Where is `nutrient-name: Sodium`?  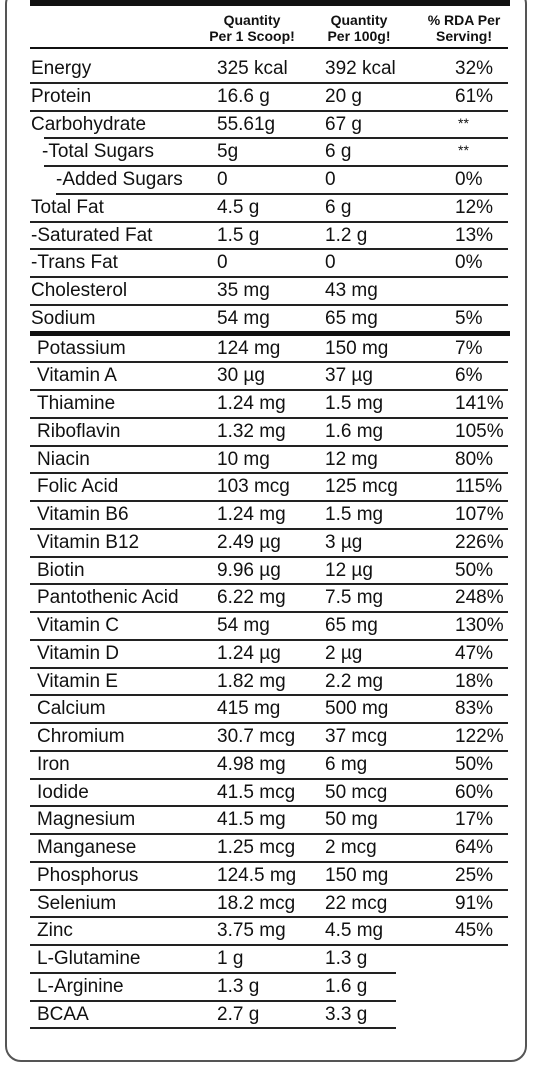
nutrient-name: Sodium is located at coordinates (63, 318).